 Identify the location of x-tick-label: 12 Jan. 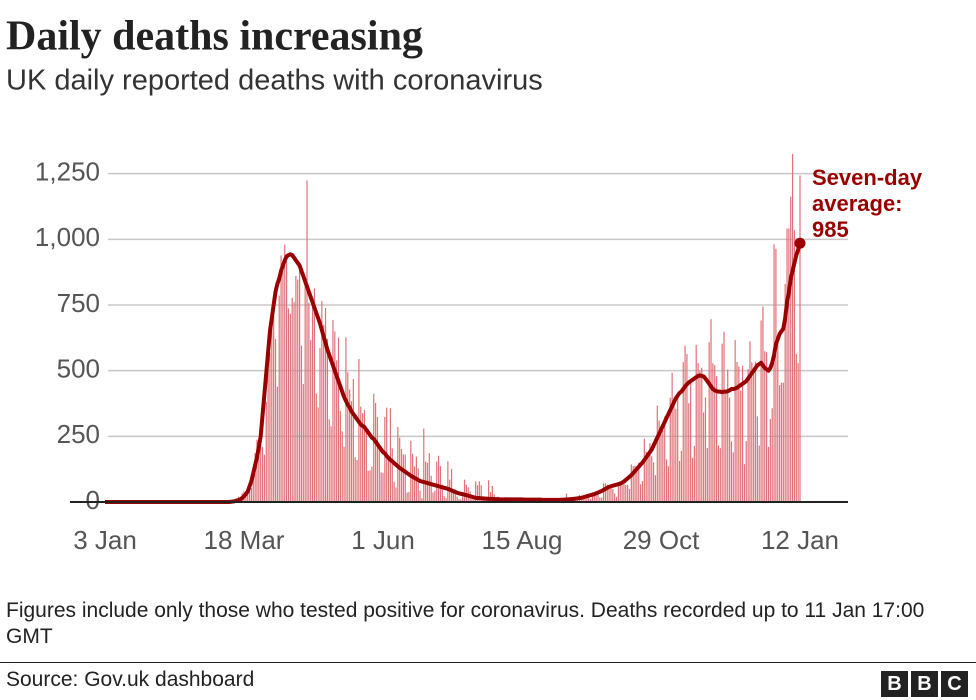
(800, 540).